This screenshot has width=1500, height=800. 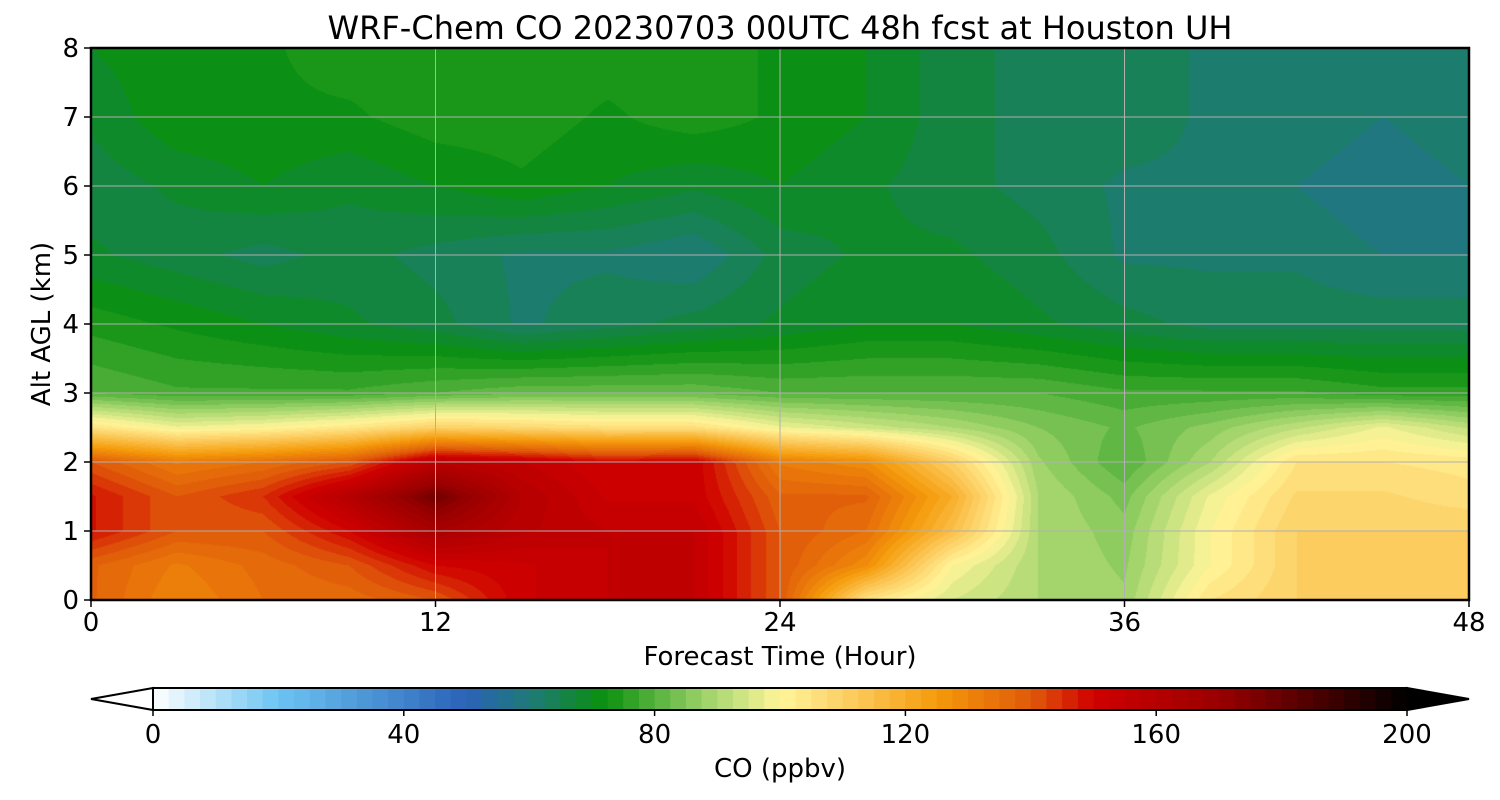 What do you see at coordinates (70, 532) in the screenshot?
I see `y-tick-label: 1` at bounding box center [70, 532].